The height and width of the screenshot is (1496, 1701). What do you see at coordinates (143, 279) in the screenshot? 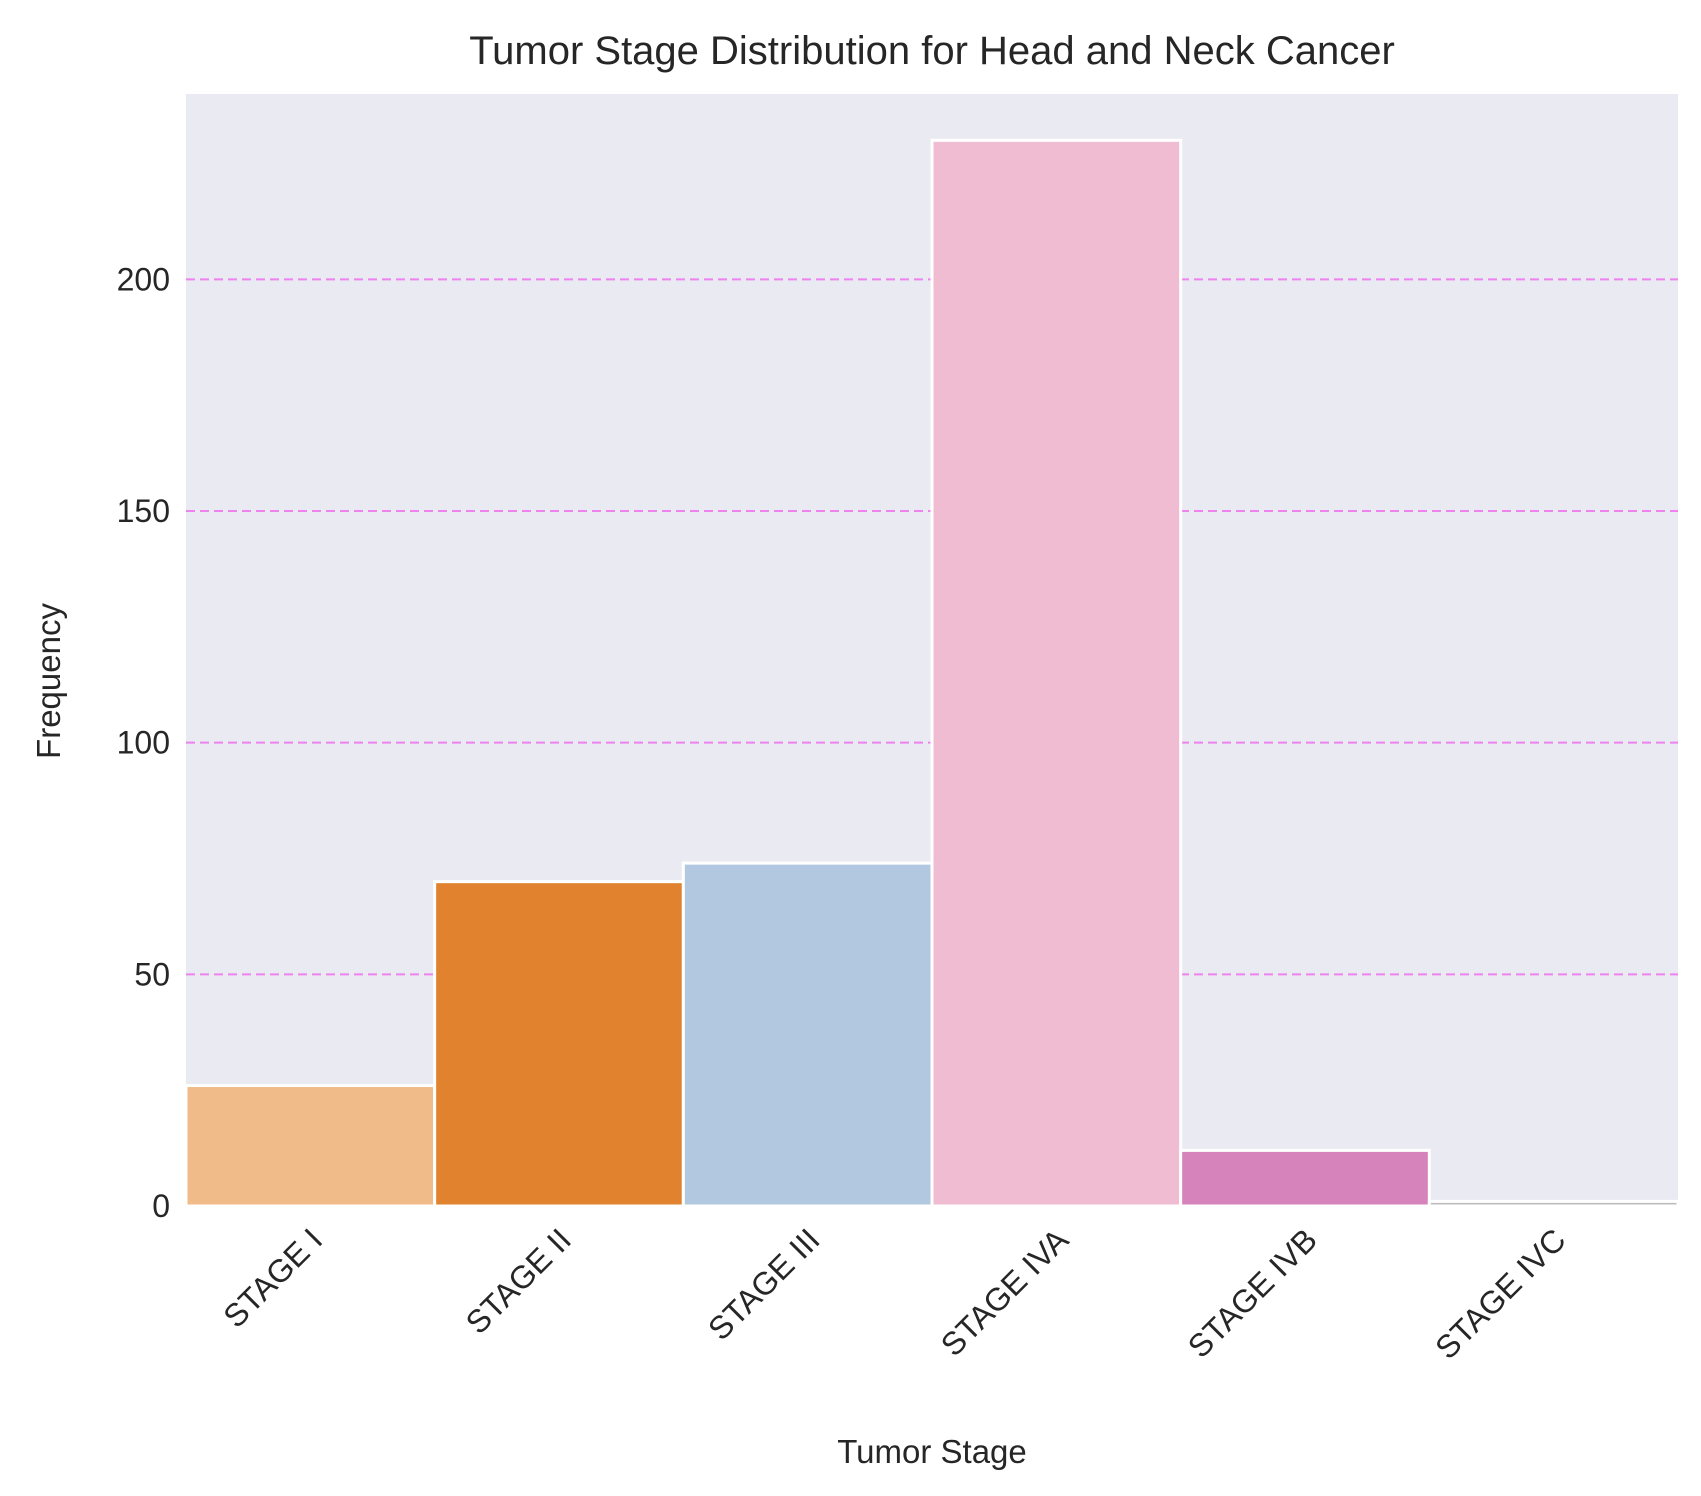
I see `y-tick-label: 200` at bounding box center [143, 279].